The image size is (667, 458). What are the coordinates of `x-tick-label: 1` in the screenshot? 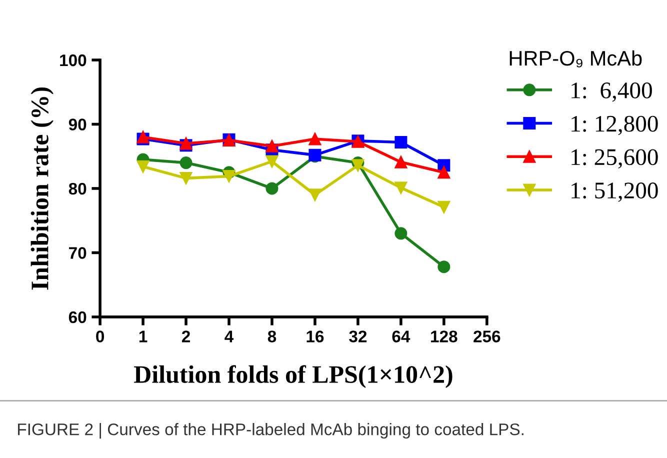 It's located at (143, 336).